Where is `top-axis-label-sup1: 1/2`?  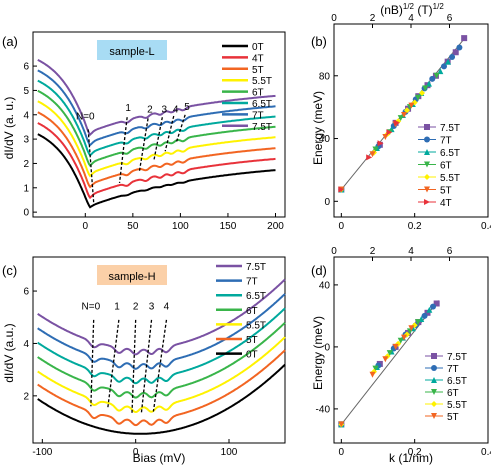 top-axis-label-sup1: 1/2 is located at coordinates (409, 6).